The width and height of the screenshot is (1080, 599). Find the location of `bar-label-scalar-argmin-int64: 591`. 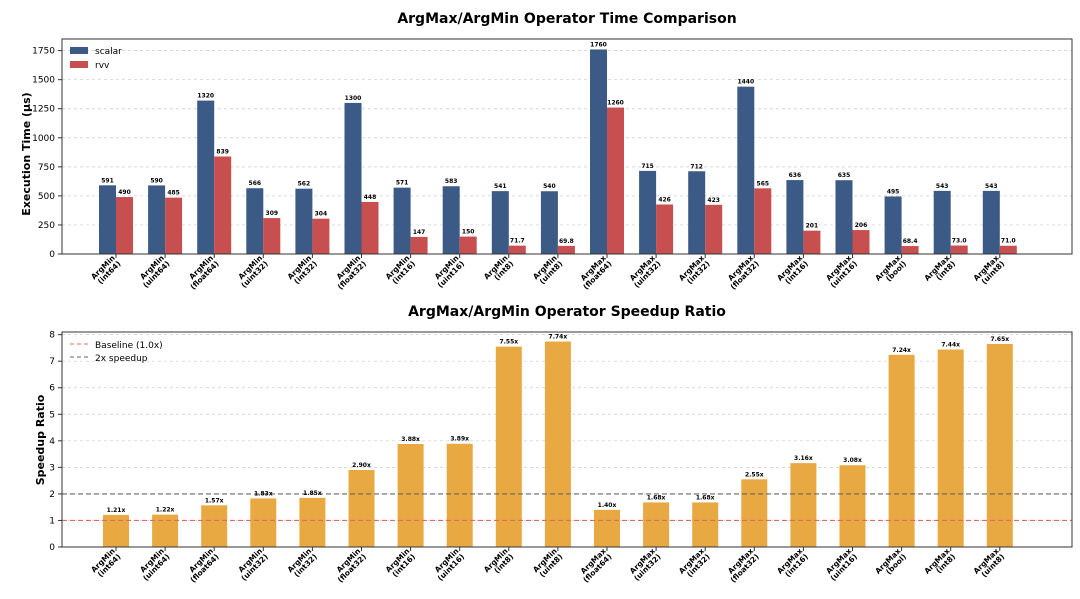

bar-label-scalar-argmin-int64: 591 is located at coordinates (107, 180).